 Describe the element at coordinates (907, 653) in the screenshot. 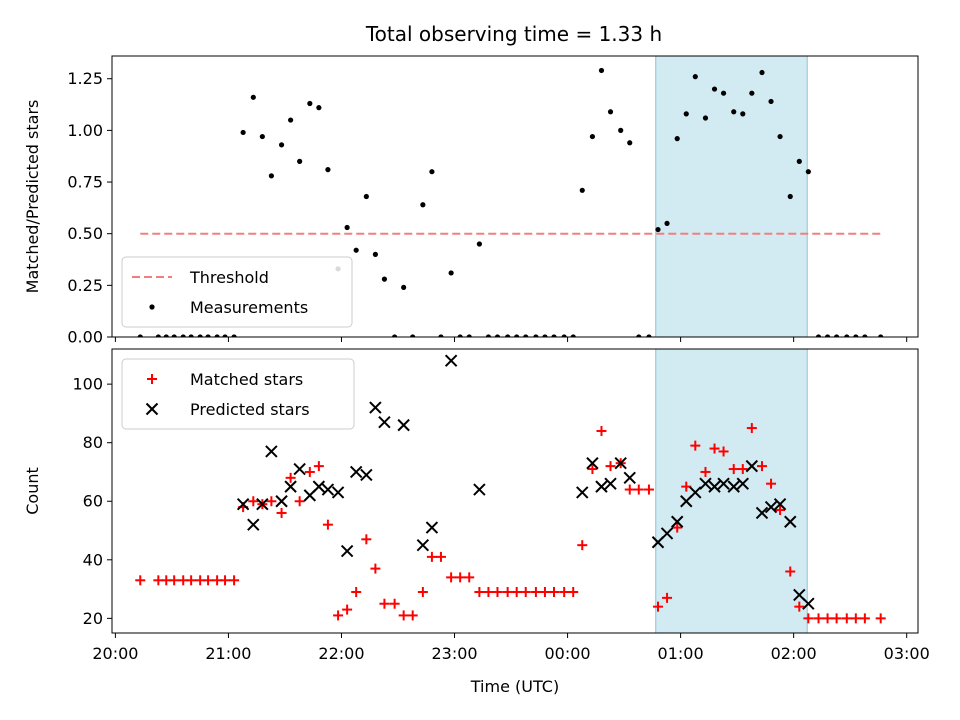

I see `x-tick-label: 03:00` at that location.